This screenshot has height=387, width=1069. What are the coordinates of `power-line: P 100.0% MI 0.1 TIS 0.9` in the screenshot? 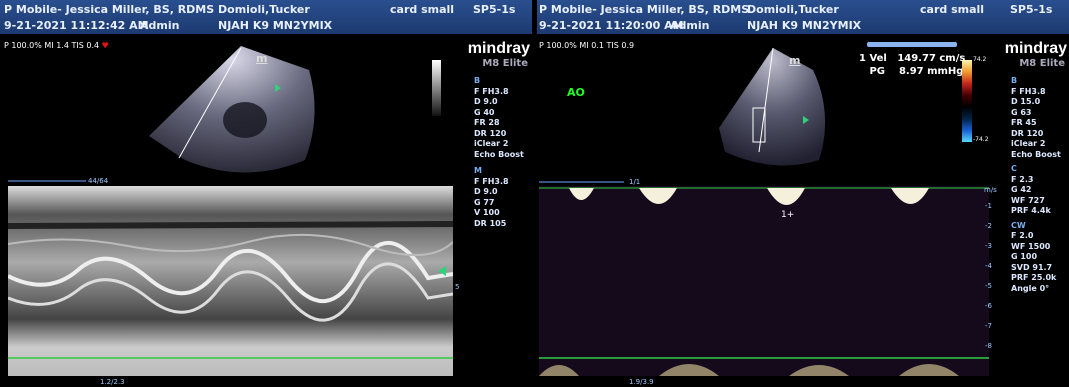 It's located at (587, 45).